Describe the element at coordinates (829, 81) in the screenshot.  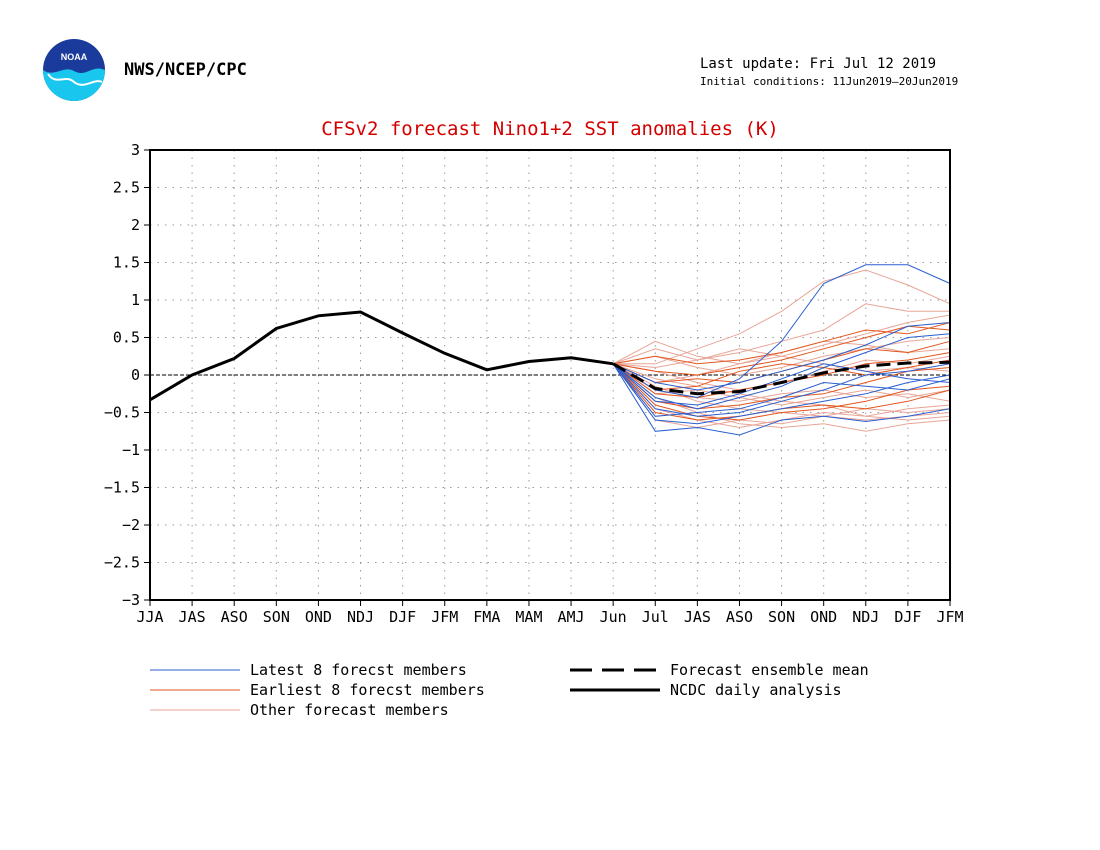
I see `initial-conditions: Initial conditions: 11Jun2019–20Jun2019` at that location.